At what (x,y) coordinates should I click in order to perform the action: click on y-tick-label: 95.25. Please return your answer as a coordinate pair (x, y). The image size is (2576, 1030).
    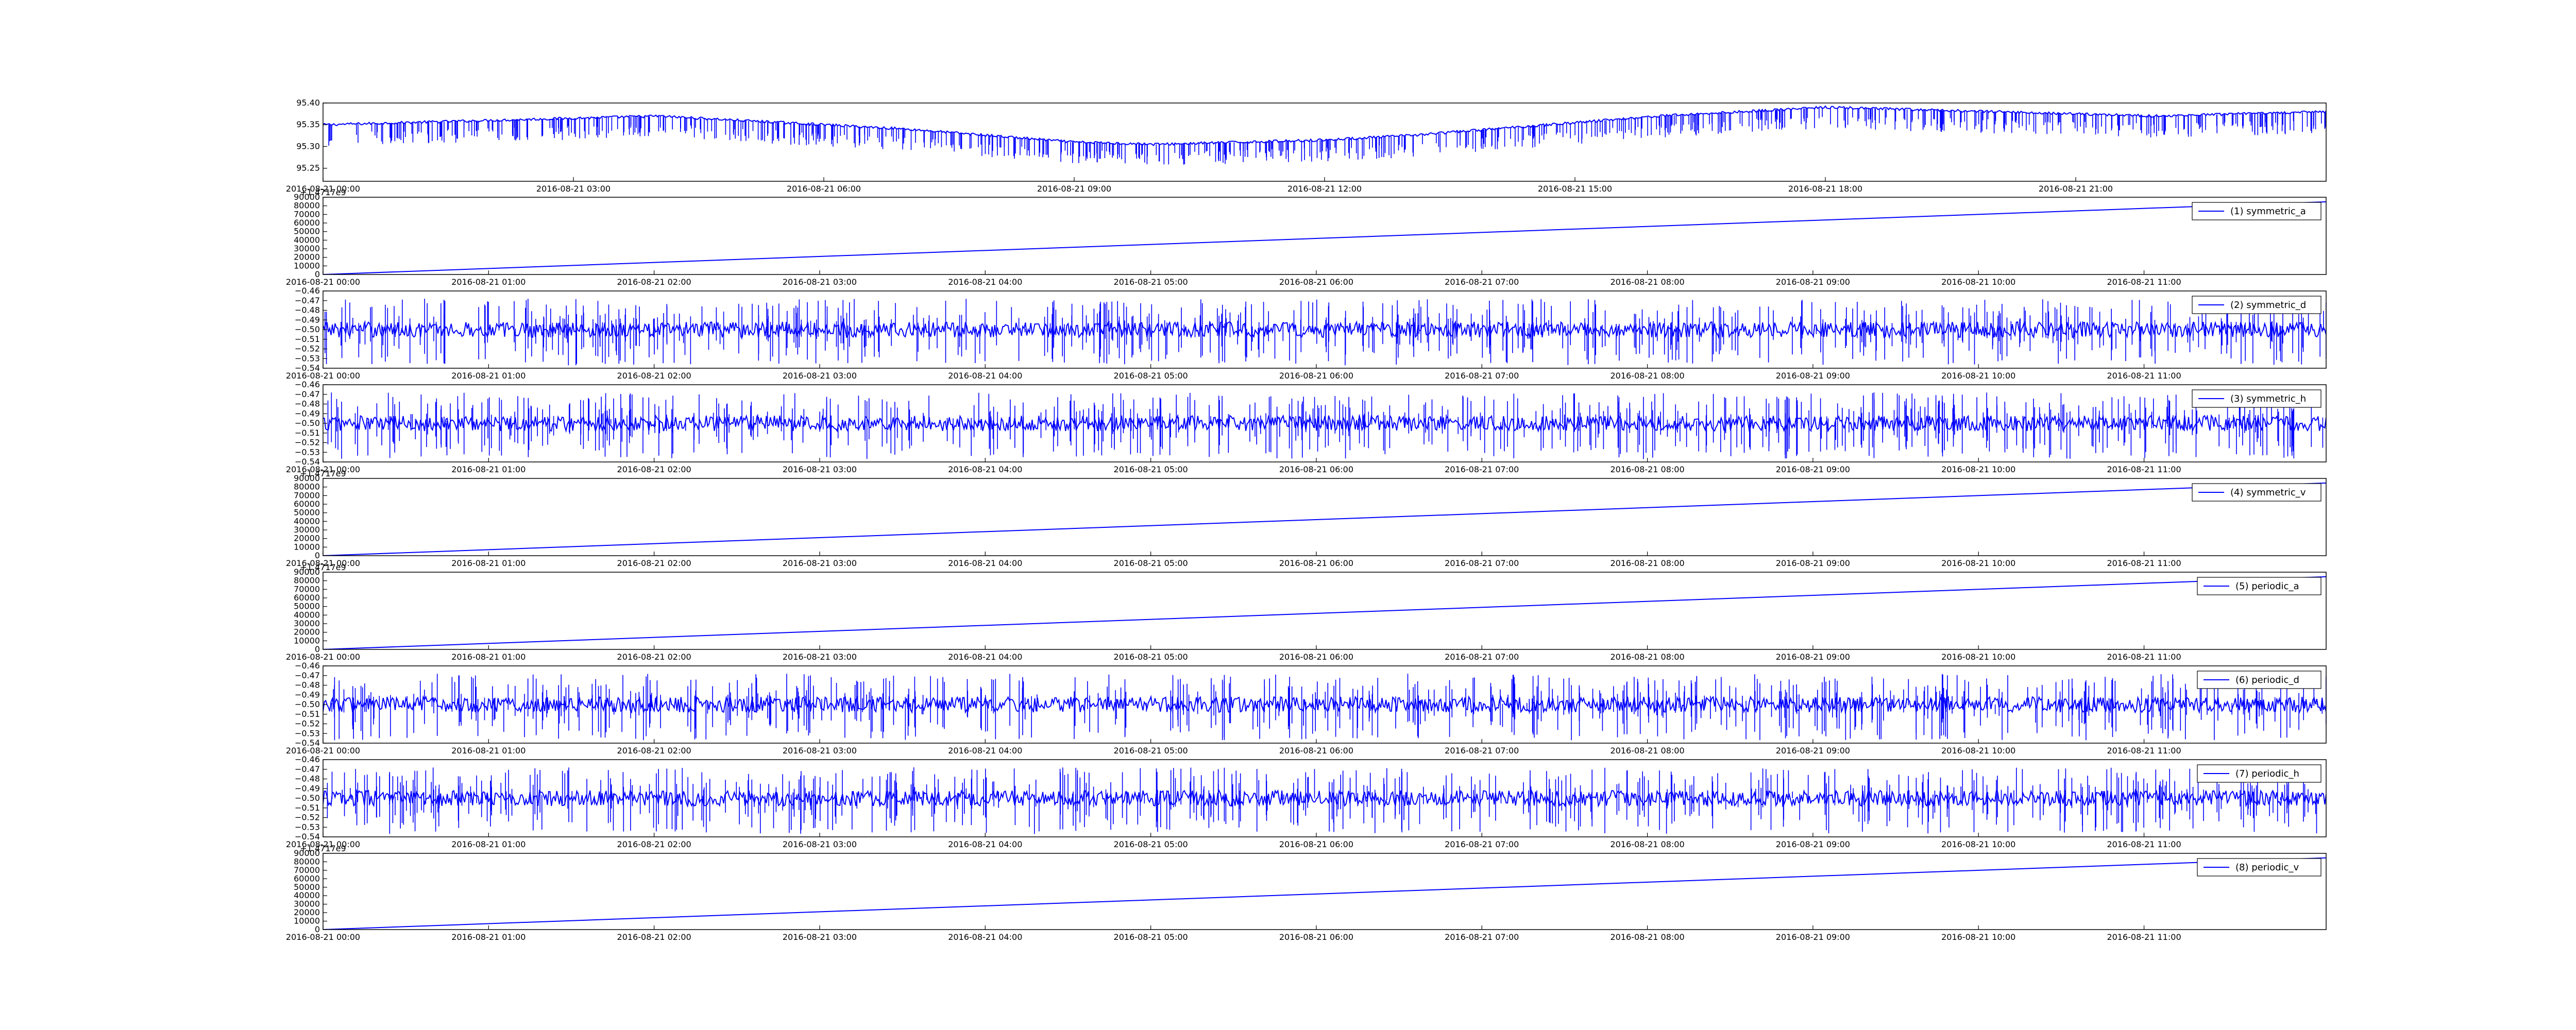
    Looking at the image, I should click on (308, 168).